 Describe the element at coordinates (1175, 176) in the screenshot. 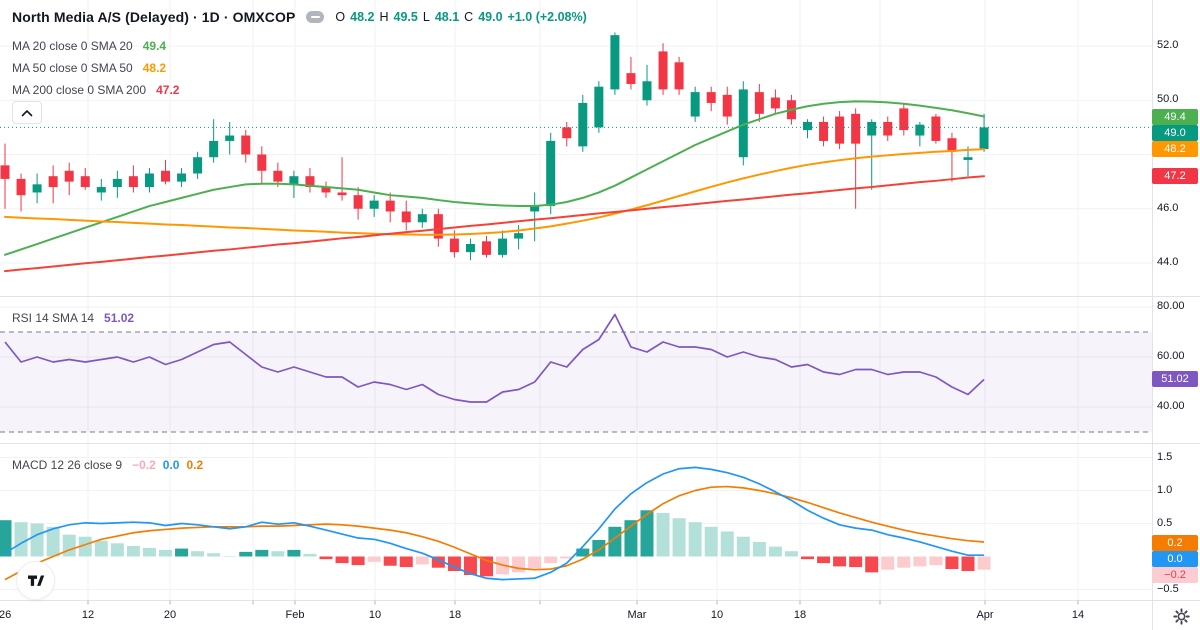

I see `price-axis-badge: 47.2` at that location.